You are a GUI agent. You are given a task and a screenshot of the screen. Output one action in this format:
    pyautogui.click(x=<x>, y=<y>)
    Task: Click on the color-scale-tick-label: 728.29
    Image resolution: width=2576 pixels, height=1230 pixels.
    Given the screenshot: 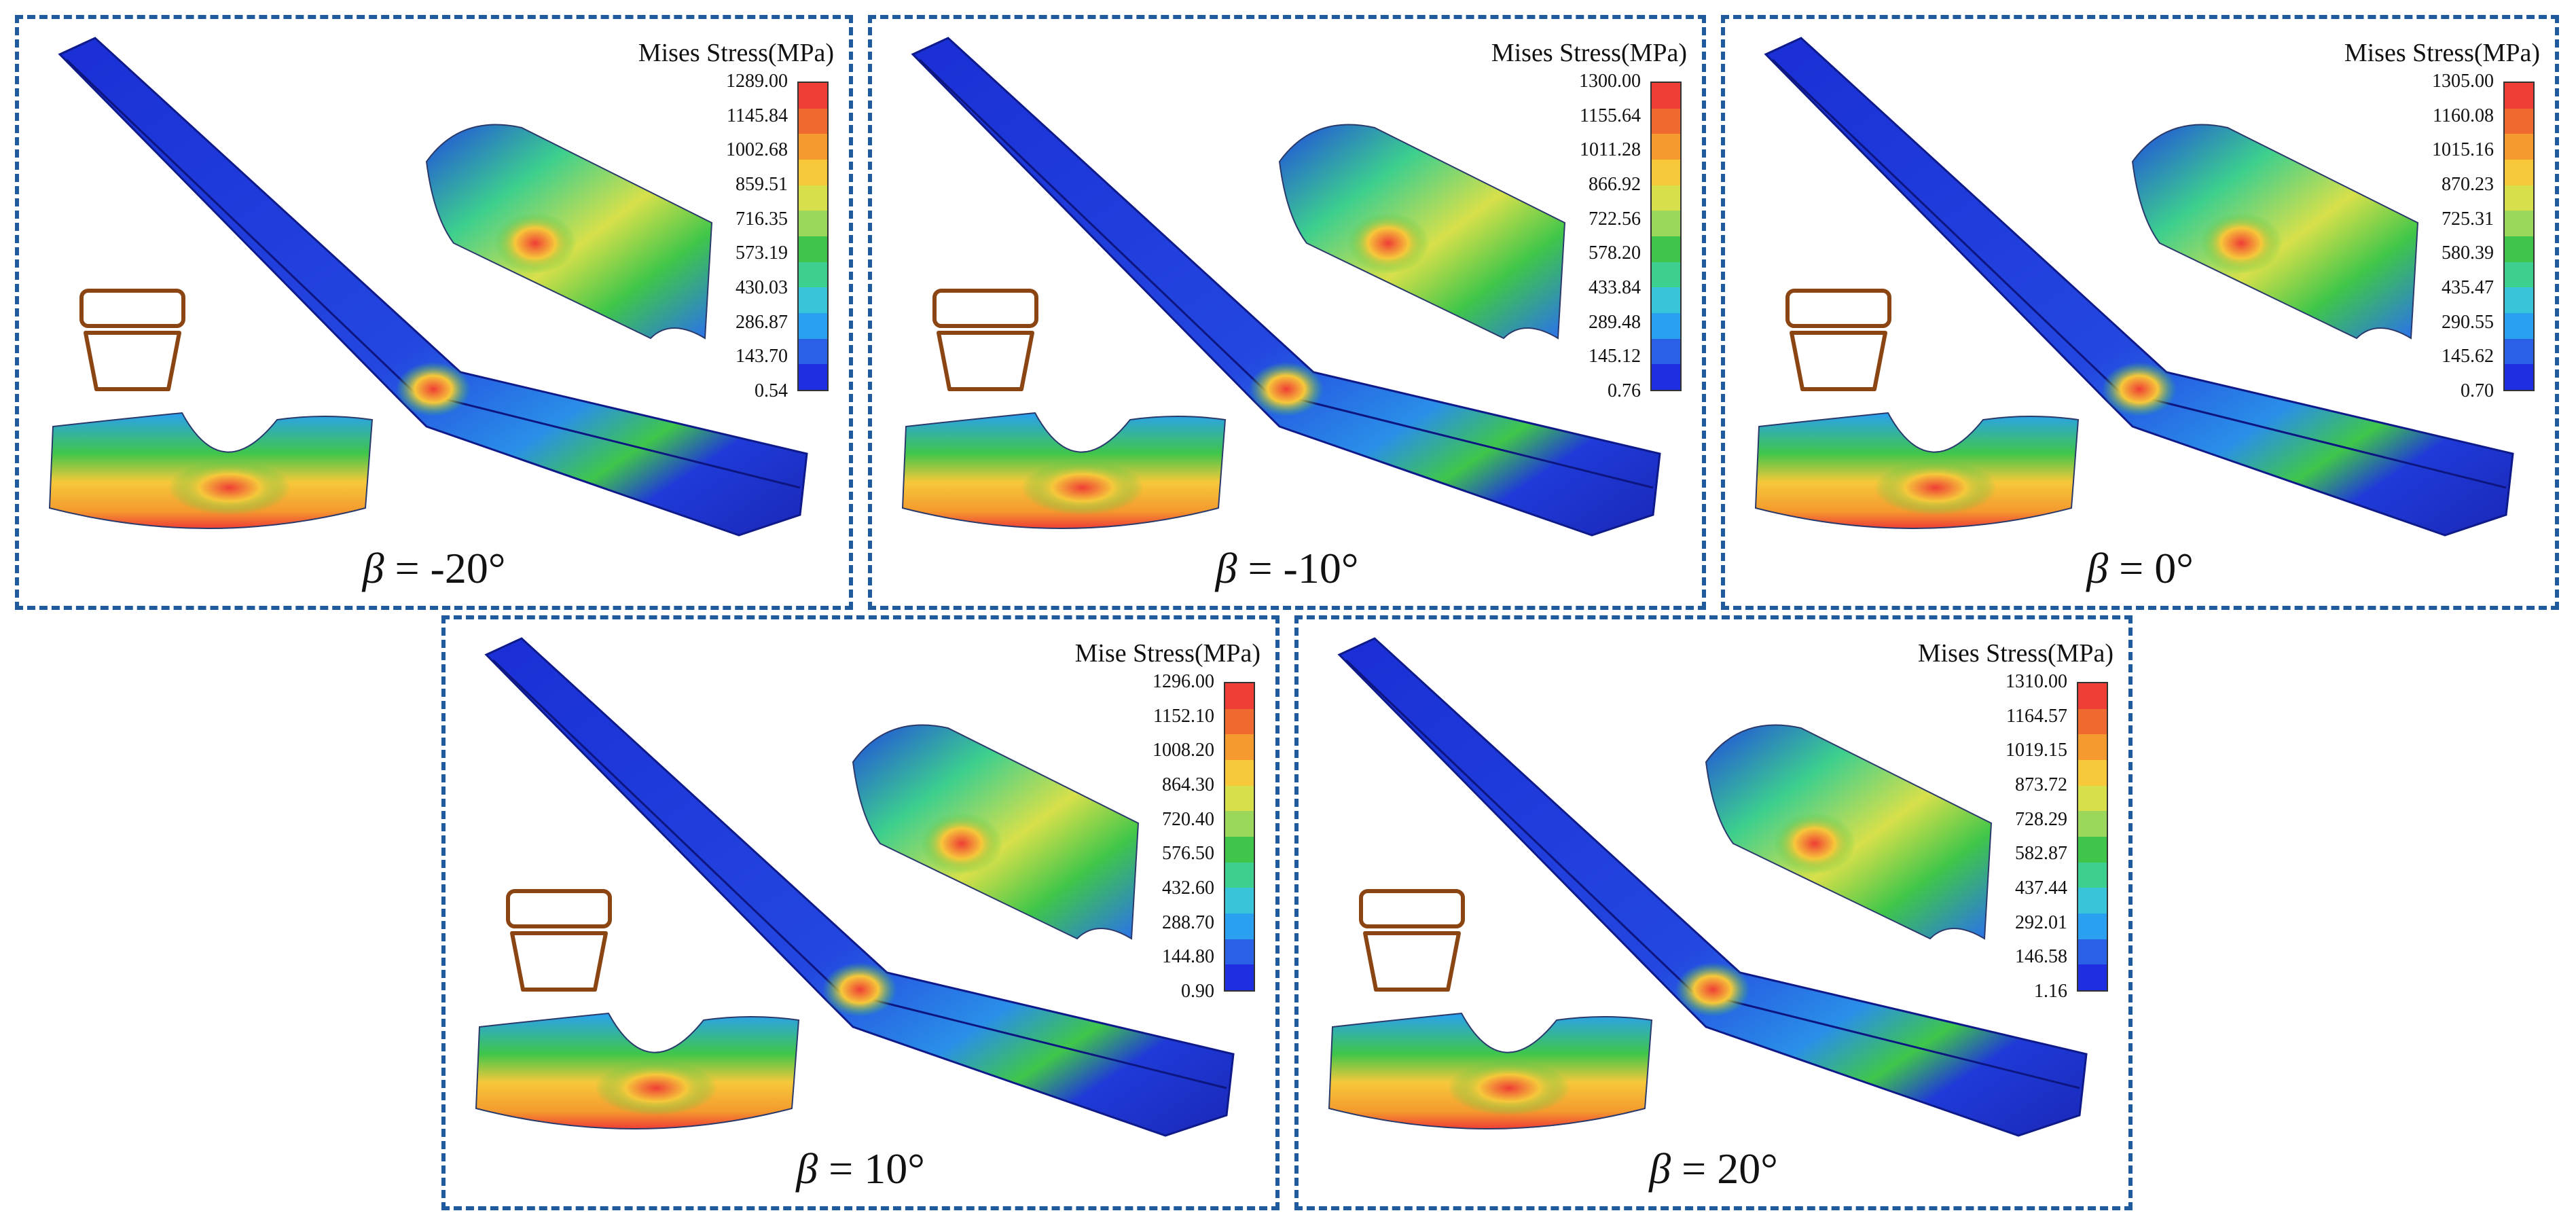 What is the action you would take?
    pyautogui.click(x=2041, y=819)
    